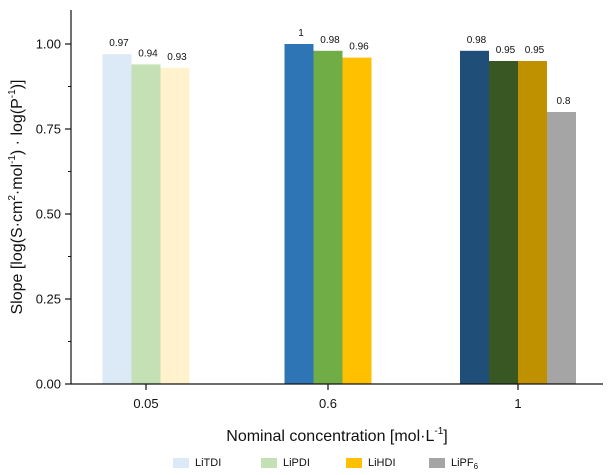 The image size is (611, 475). Describe the element at coordinates (328, 217) in the screenshot. I see `bar-lipdi-0.6` at that location.